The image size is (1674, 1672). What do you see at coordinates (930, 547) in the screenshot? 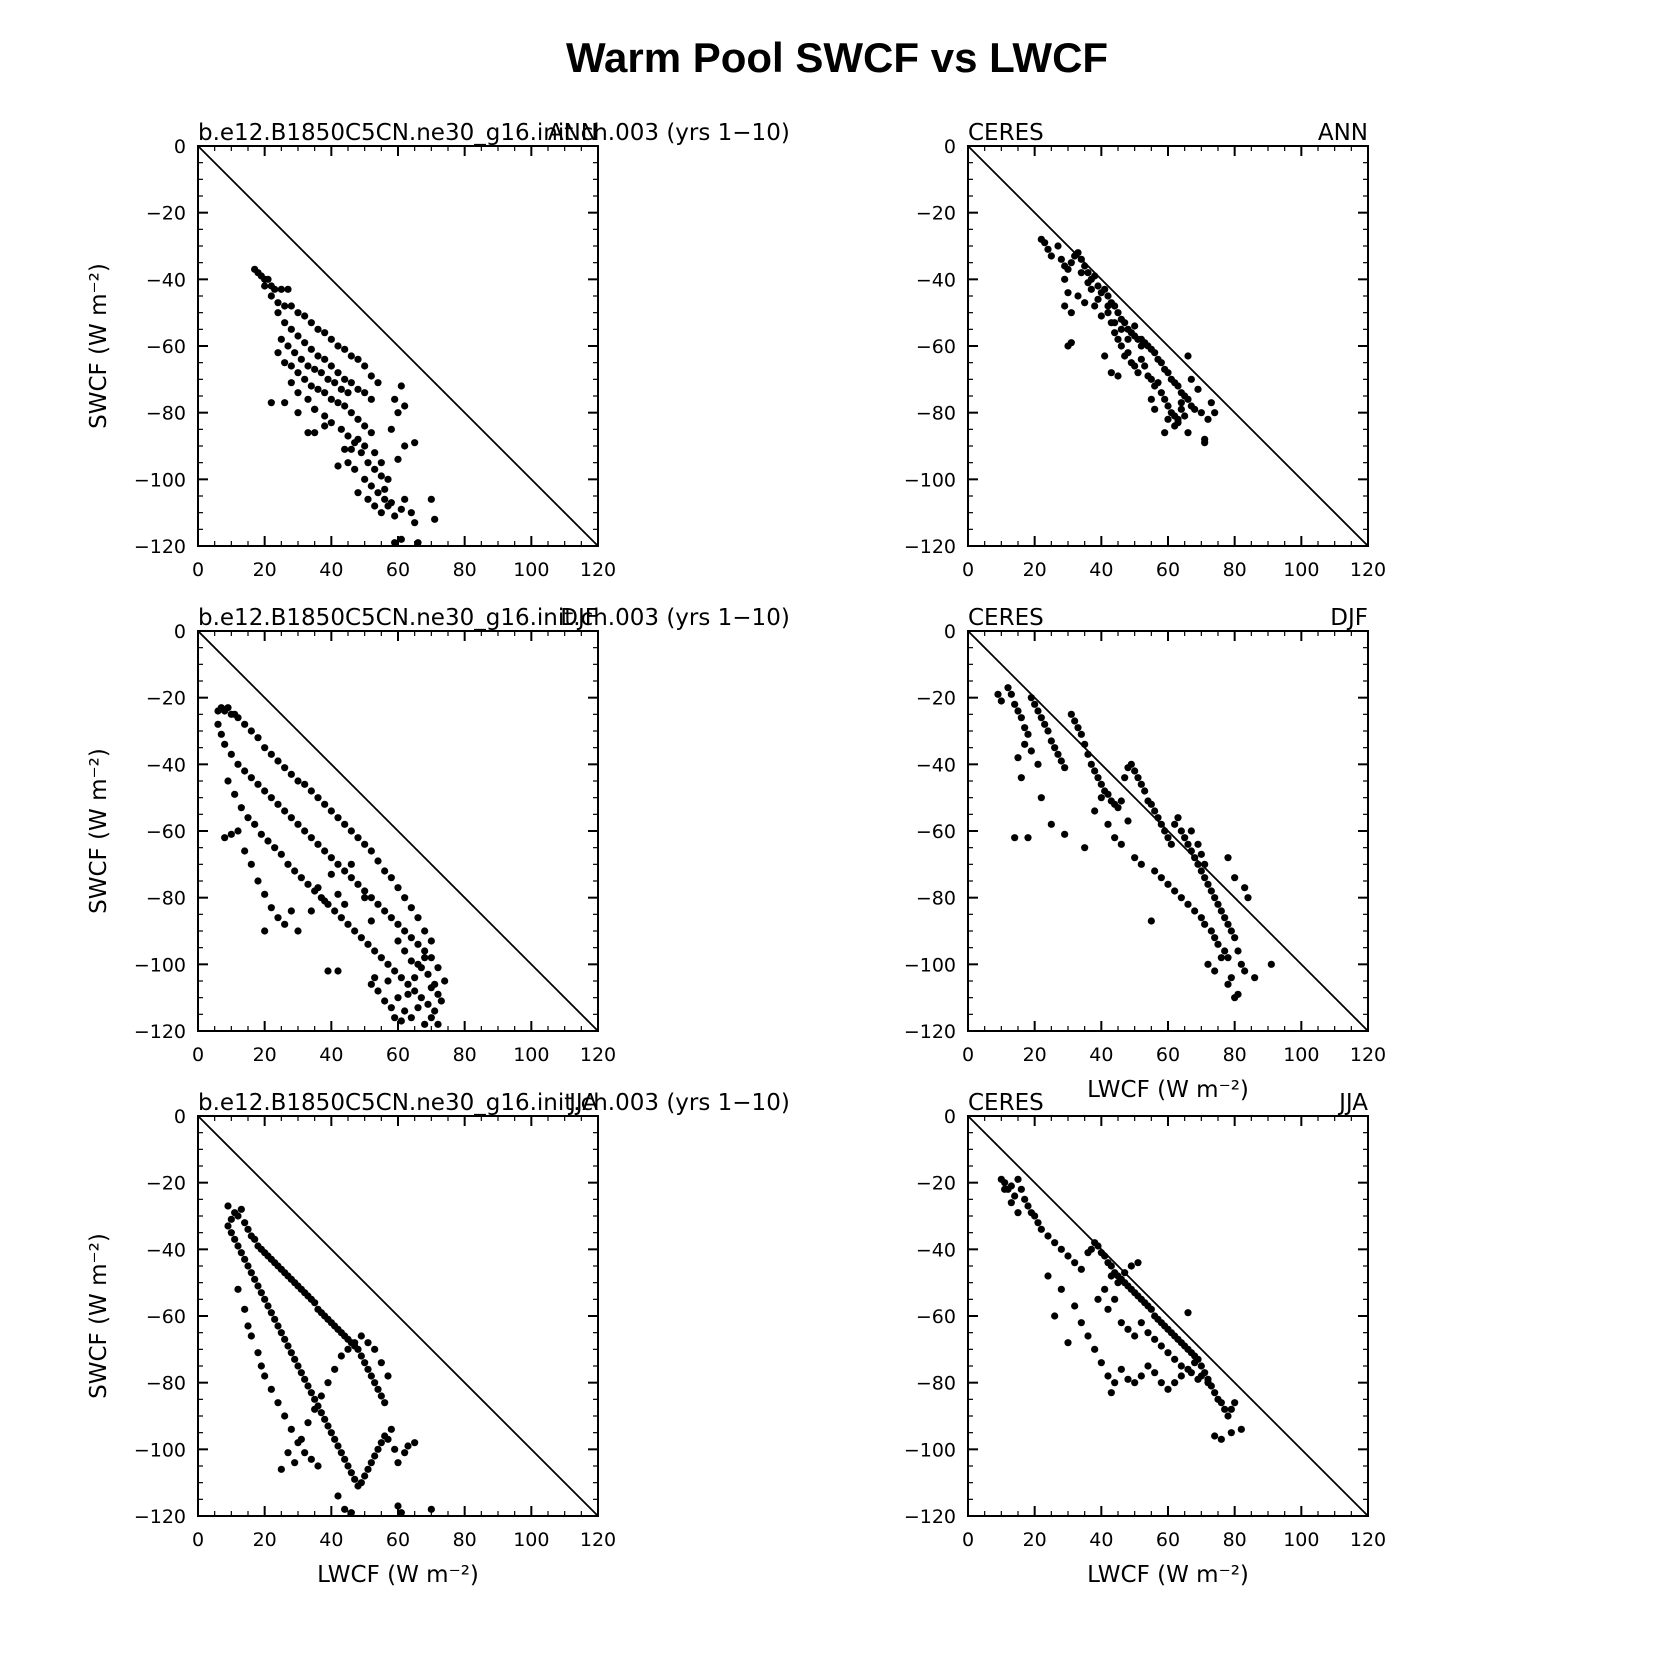
I see `y-tick-label: −120` at bounding box center [930, 547].